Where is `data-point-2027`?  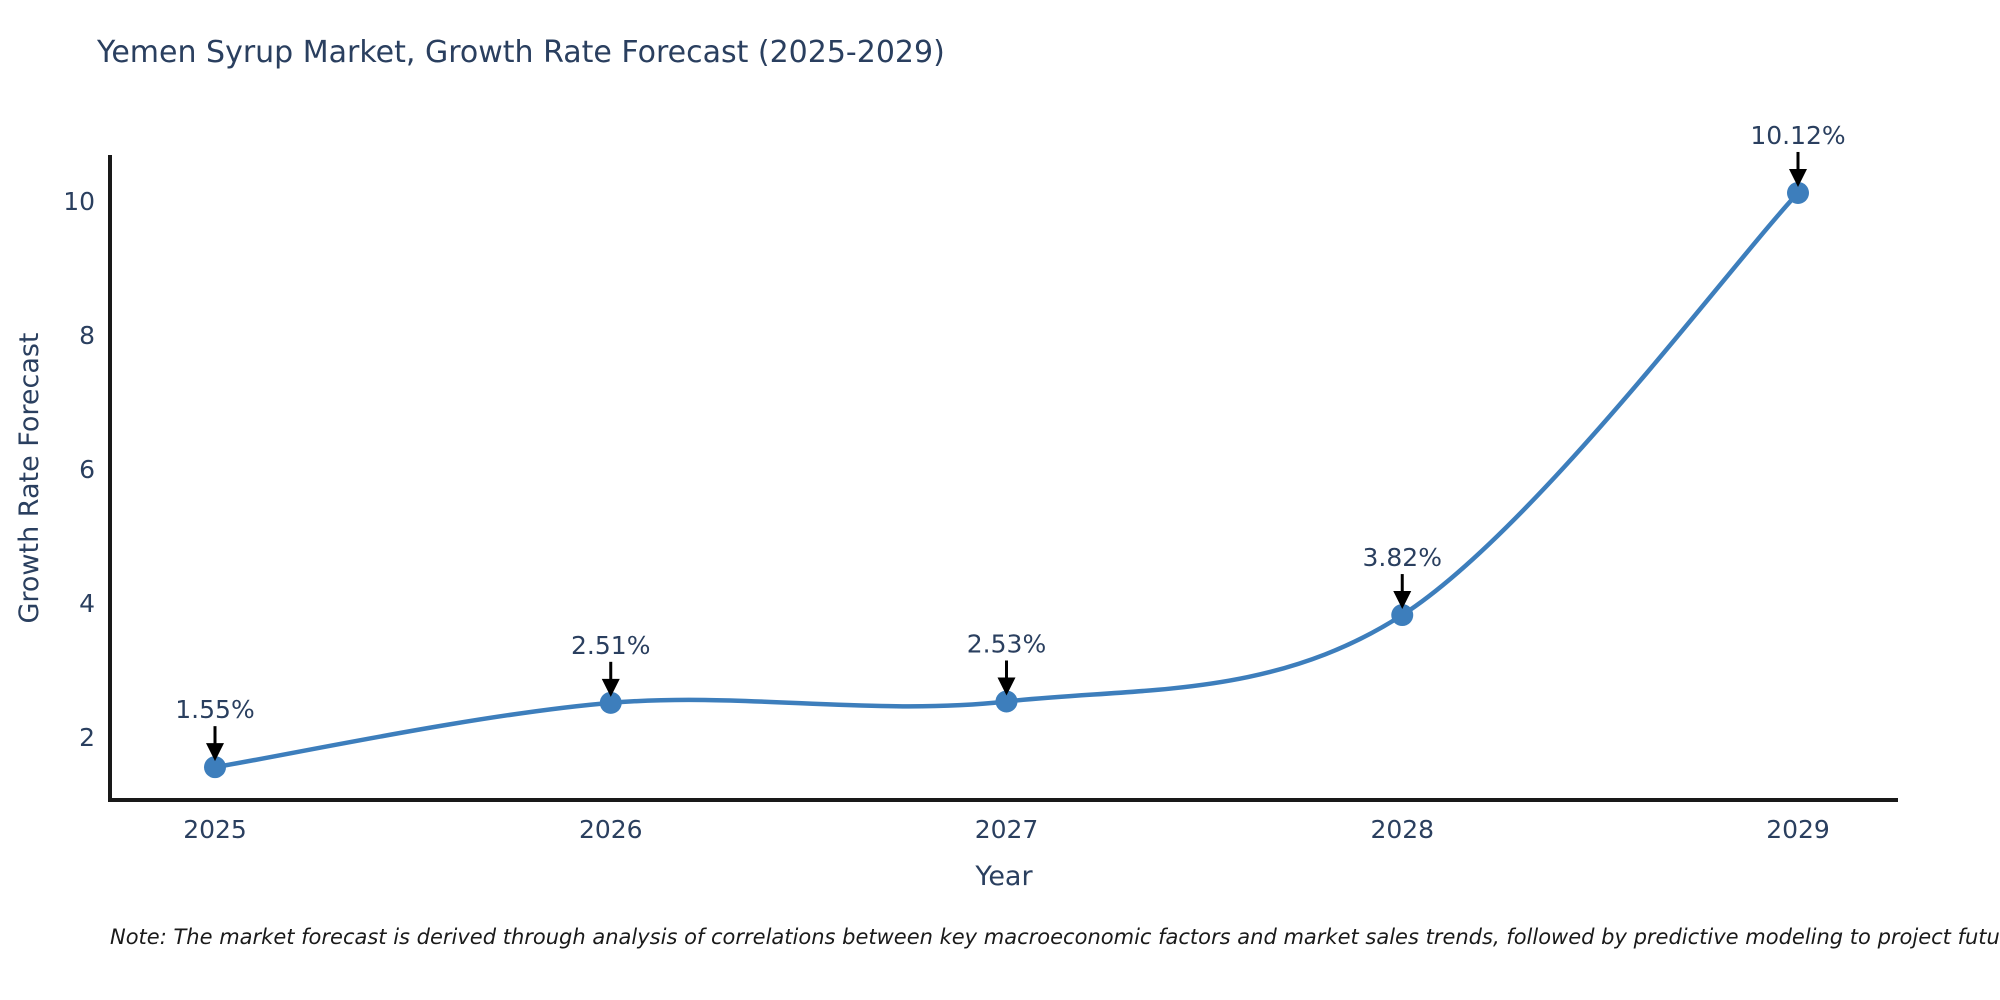 data-point-2027 is located at coordinates (1006, 701).